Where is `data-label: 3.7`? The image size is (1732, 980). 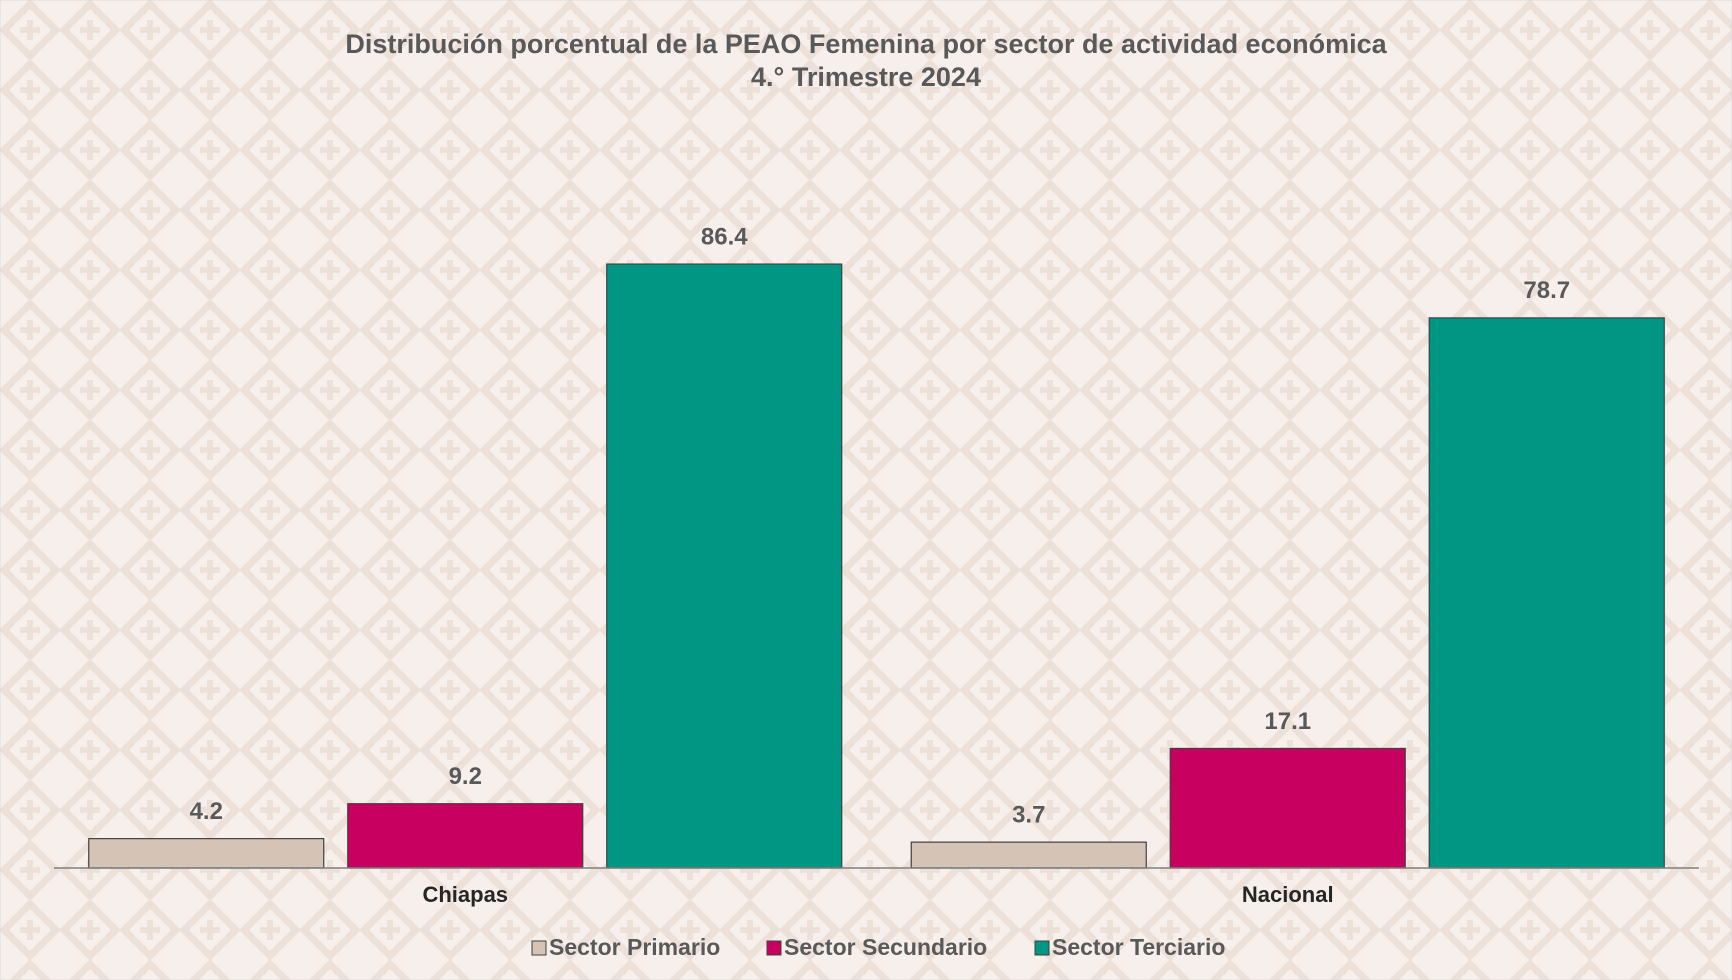 data-label: 3.7 is located at coordinates (1028, 814).